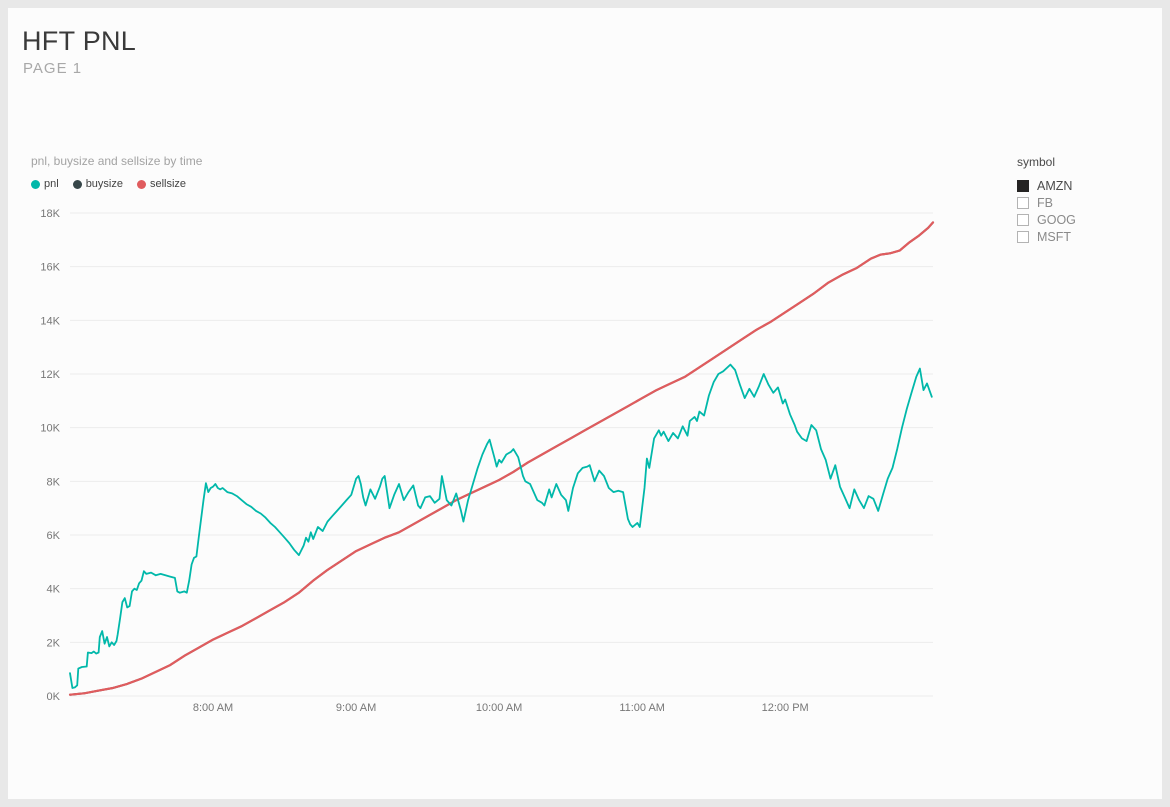  What do you see at coordinates (168, 184) in the screenshot?
I see `legend-label: sellsize` at bounding box center [168, 184].